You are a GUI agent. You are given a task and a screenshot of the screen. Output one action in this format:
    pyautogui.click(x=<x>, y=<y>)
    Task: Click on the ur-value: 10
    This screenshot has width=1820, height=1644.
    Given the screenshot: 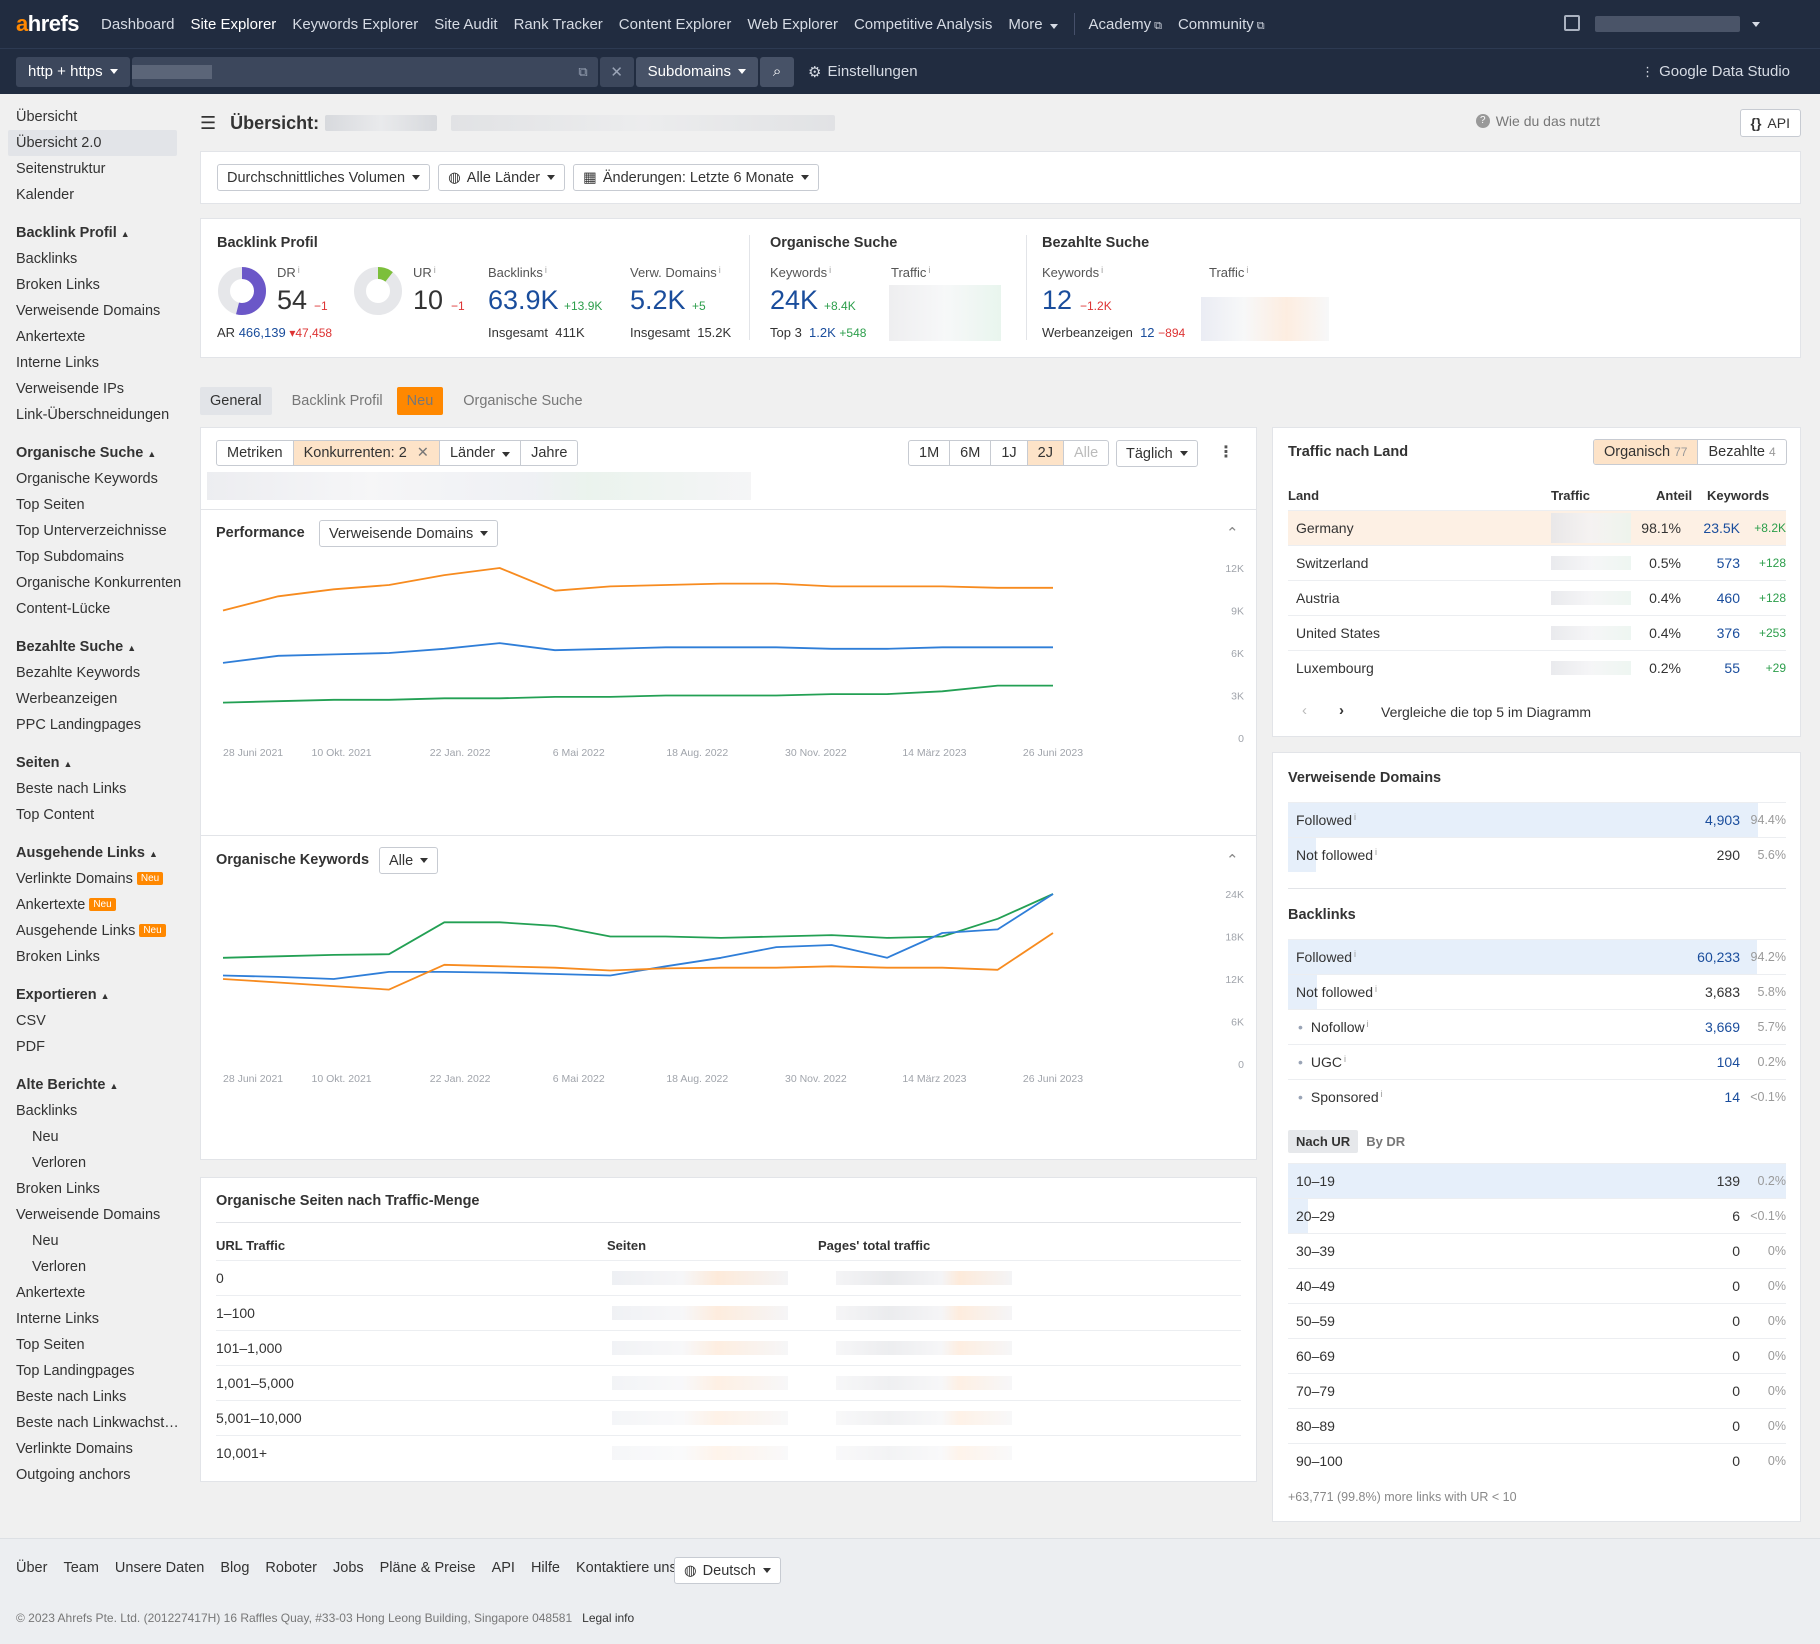 What is the action you would take?
    pyautogui.click(x=428, y=300)
    